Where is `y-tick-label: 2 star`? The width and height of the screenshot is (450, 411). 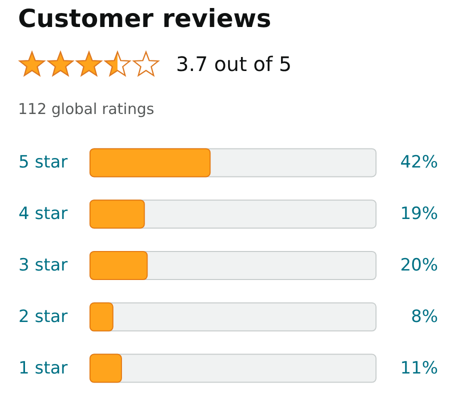 y-tick-label: 2 star is located at coordinates (43, 316).